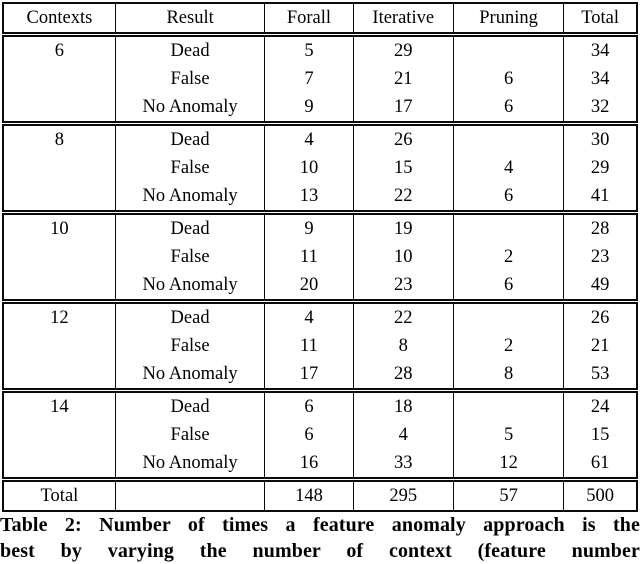  I want to click on cell-context: 14, so click(59, 407).